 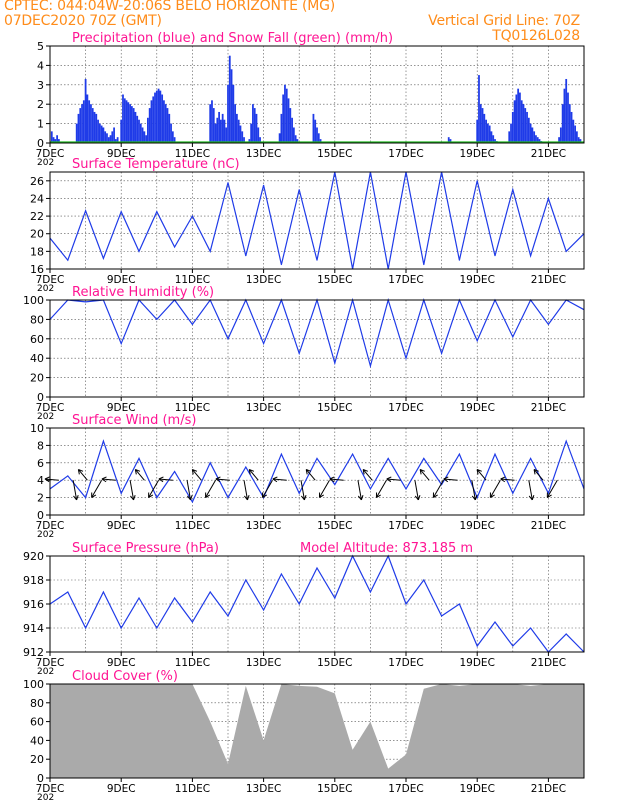 I want to click on temp-series-line, so click(x=317, y=220).